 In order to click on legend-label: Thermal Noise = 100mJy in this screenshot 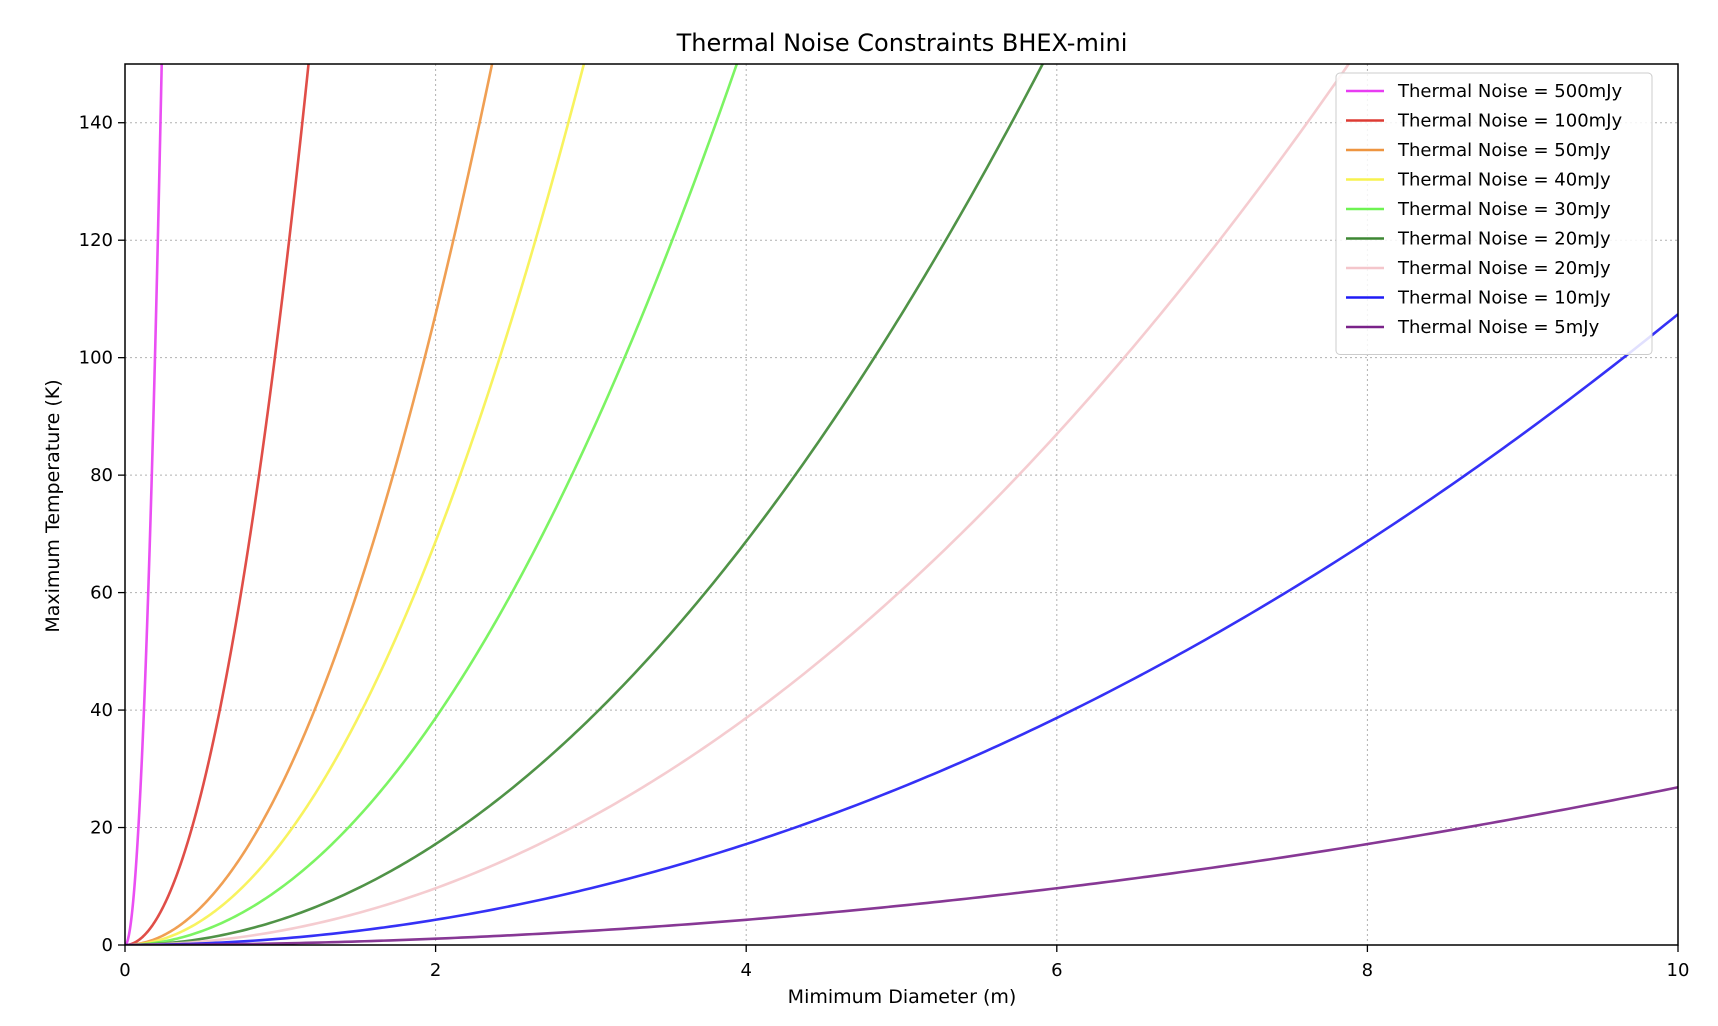, I will do `click(1510, 121)`.